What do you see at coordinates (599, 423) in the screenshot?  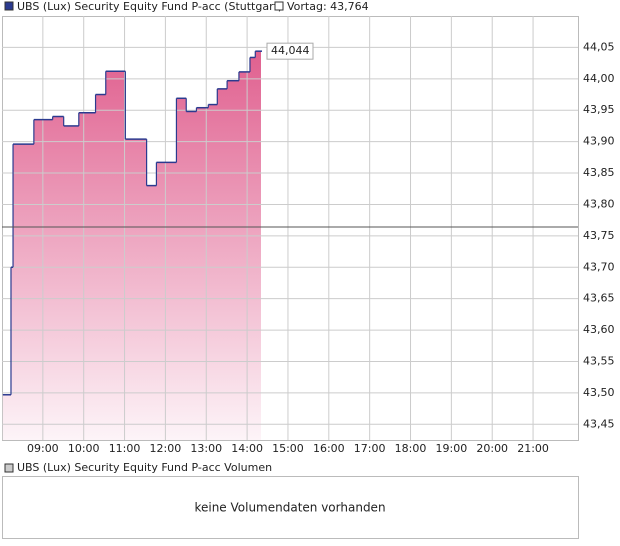 I see `y-tick-label: 43,45` at bounding box center [599, 423].